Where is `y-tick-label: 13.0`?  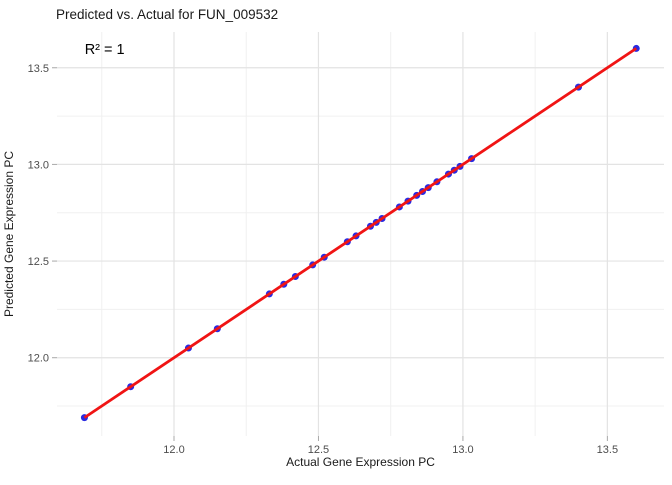 y-tick-label: 13.0 is located at coordinates (38, 165).